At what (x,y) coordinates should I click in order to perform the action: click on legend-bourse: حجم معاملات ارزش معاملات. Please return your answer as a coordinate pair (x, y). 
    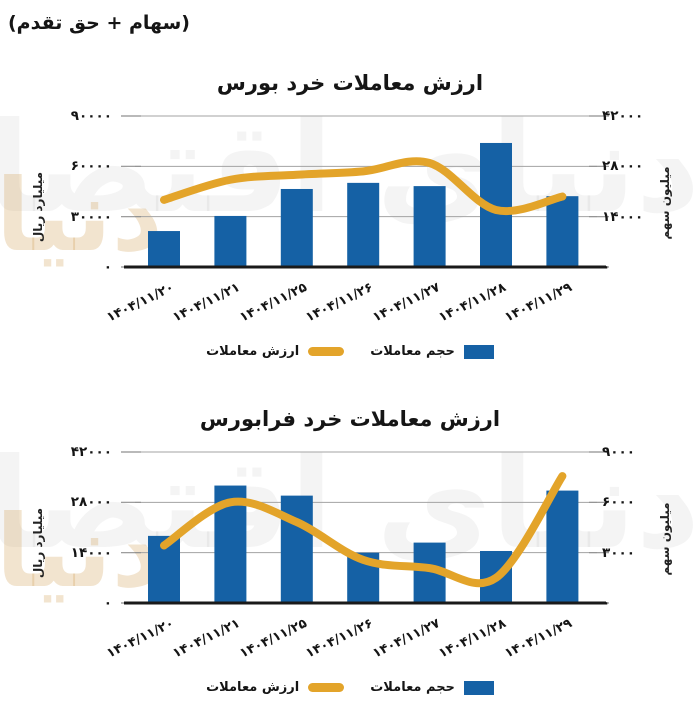
    Looking at the image, I should click on (350, 351).